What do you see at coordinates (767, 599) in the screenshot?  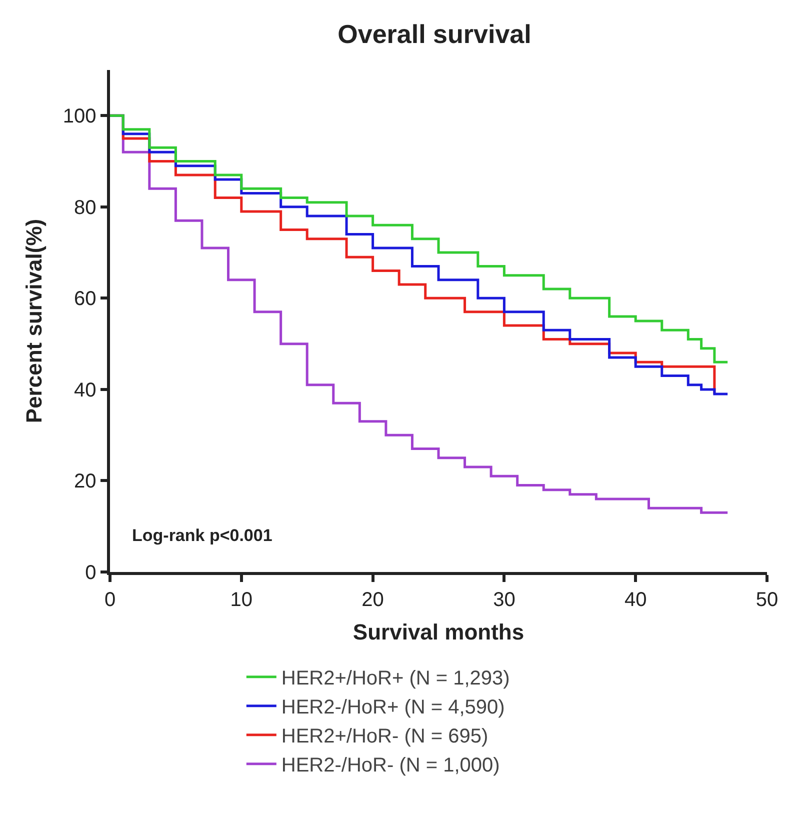 I see `x-tick-label: 50` at bounding box center [767, 599].